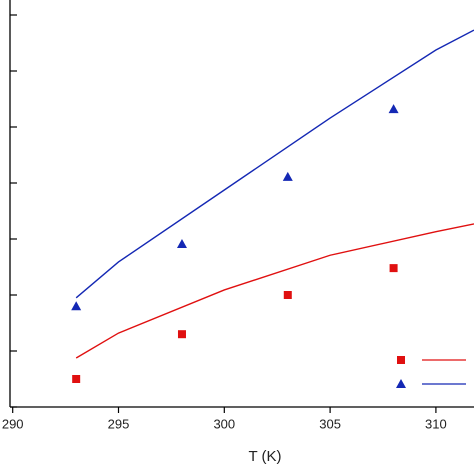 The image size is (474, 474). Describe the element at coordinates (224, 423) in the screenshot. I see `x-tick-label: 300` at that location.